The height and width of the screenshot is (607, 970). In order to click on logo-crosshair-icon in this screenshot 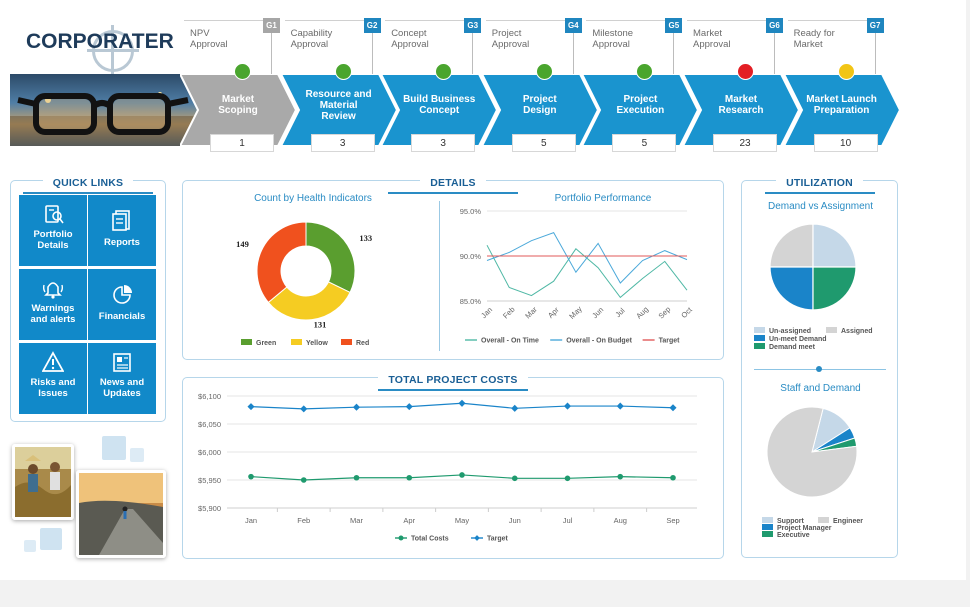, I will do `click(113, 51)`.